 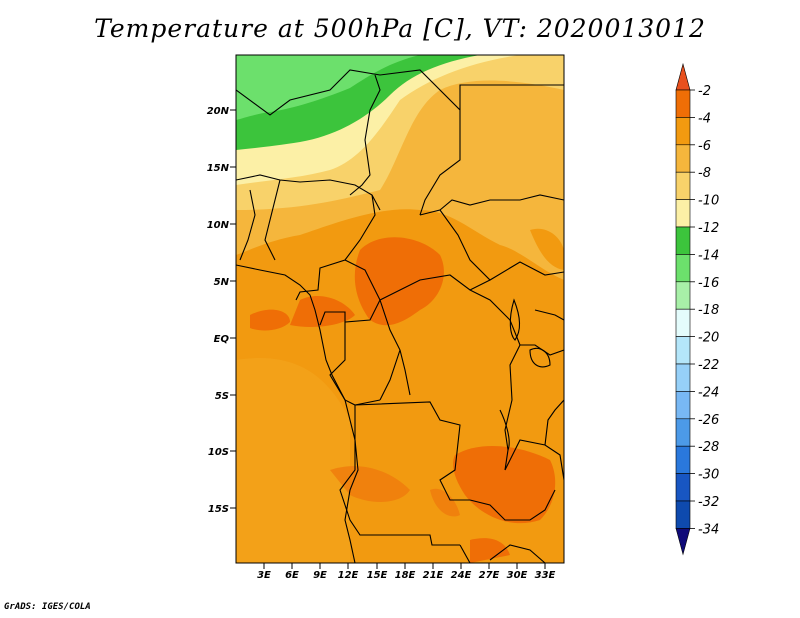 I want to click on lon-label: 15E, so click(x=377, y=575).